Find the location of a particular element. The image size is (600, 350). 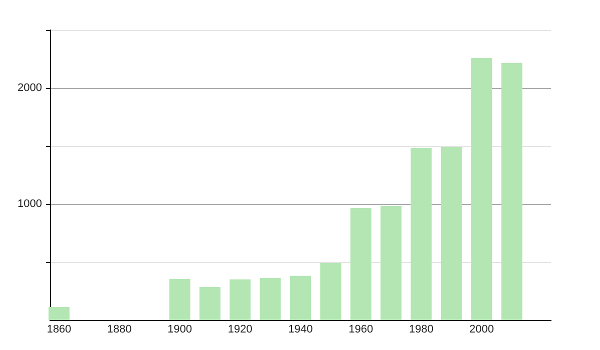

x-tick-label: 1980 is located at coordinates (421, 330).